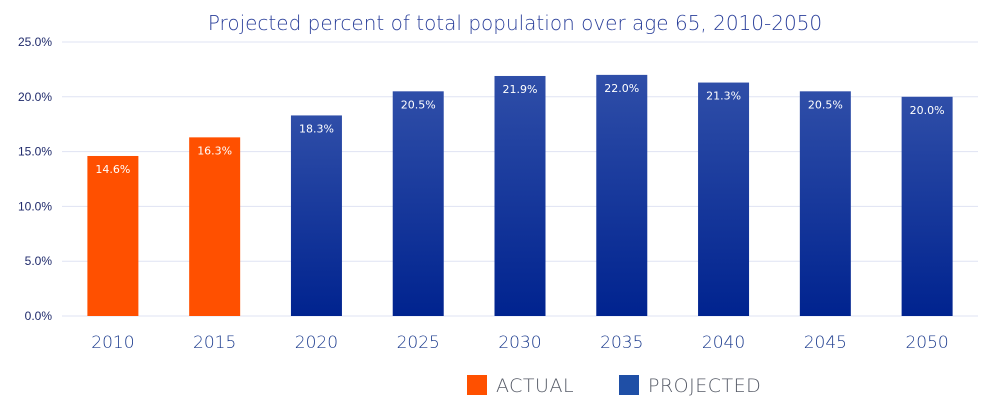 This screenshot has width=982, height=398. I want to click on x-tick-label: 2025, so click(418, 343).